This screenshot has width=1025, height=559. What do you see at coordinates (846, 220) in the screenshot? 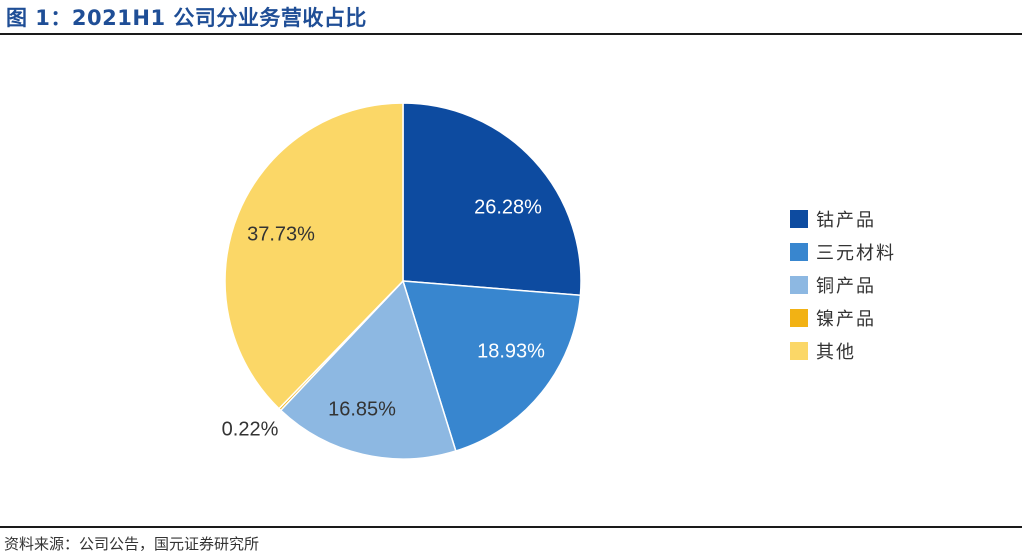
I see `legend-label: 钴产品` at bounding box center [846, 220].